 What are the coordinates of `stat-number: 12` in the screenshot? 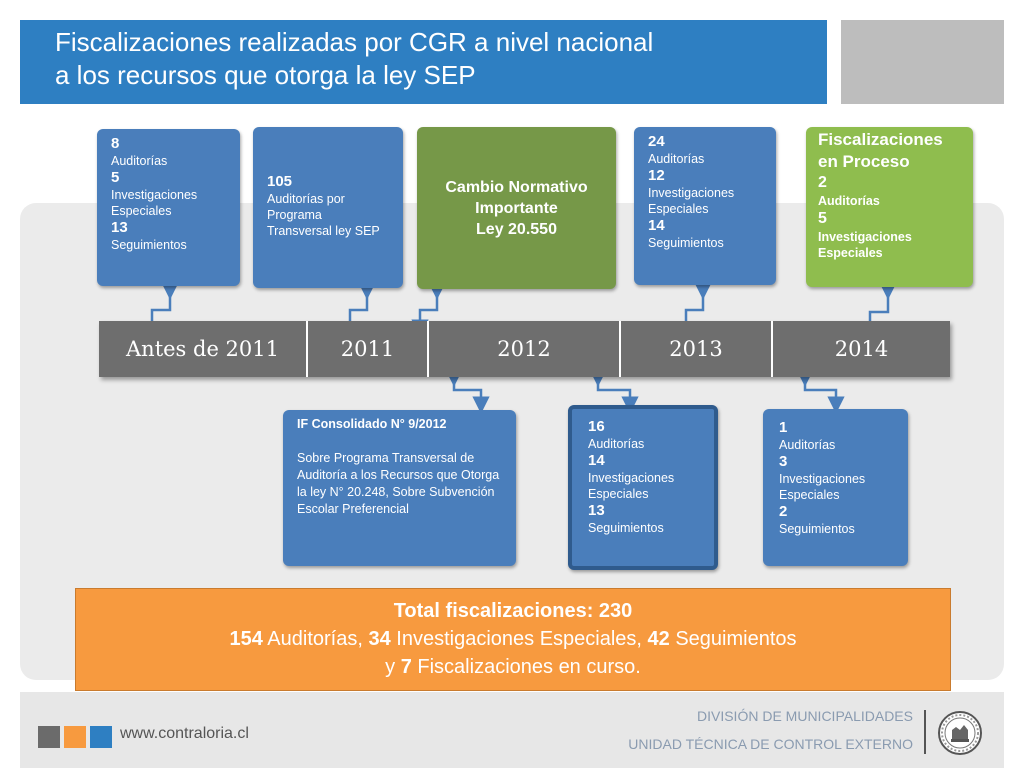 It's located at (656, 175).